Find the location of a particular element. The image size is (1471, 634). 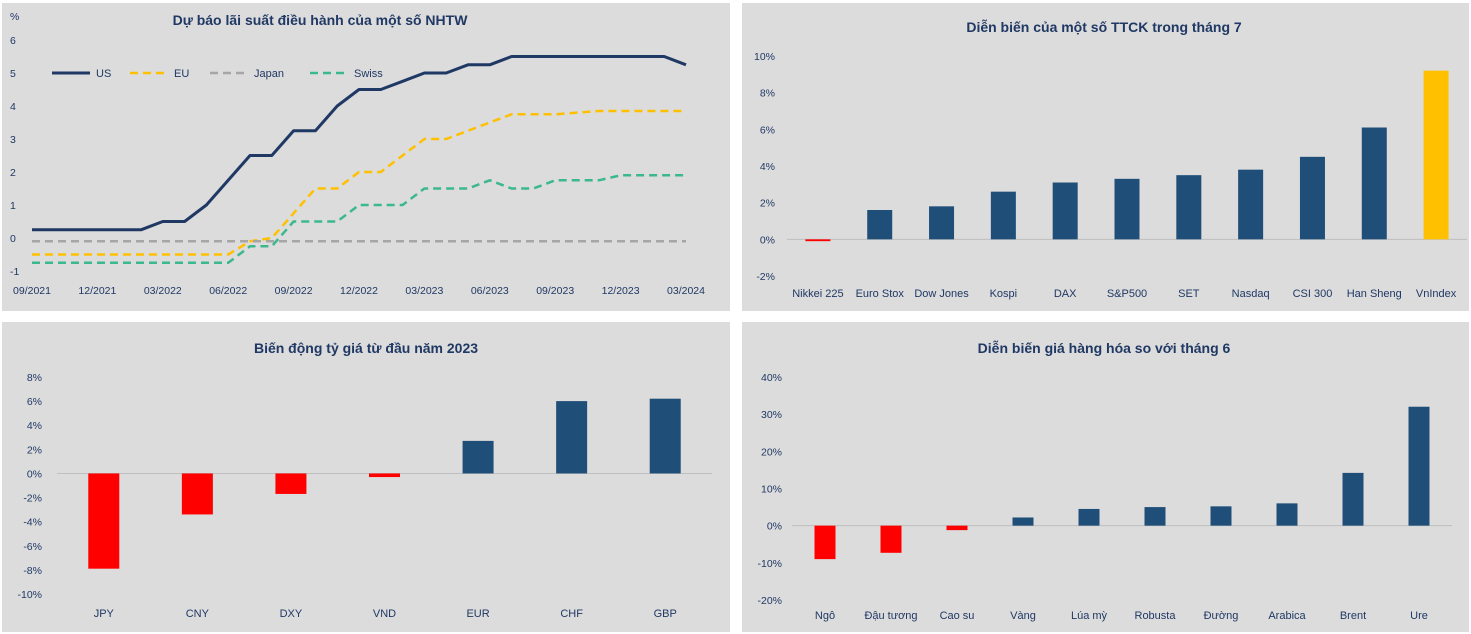

bar-s-p500 is located at coordinates (1127, 209).